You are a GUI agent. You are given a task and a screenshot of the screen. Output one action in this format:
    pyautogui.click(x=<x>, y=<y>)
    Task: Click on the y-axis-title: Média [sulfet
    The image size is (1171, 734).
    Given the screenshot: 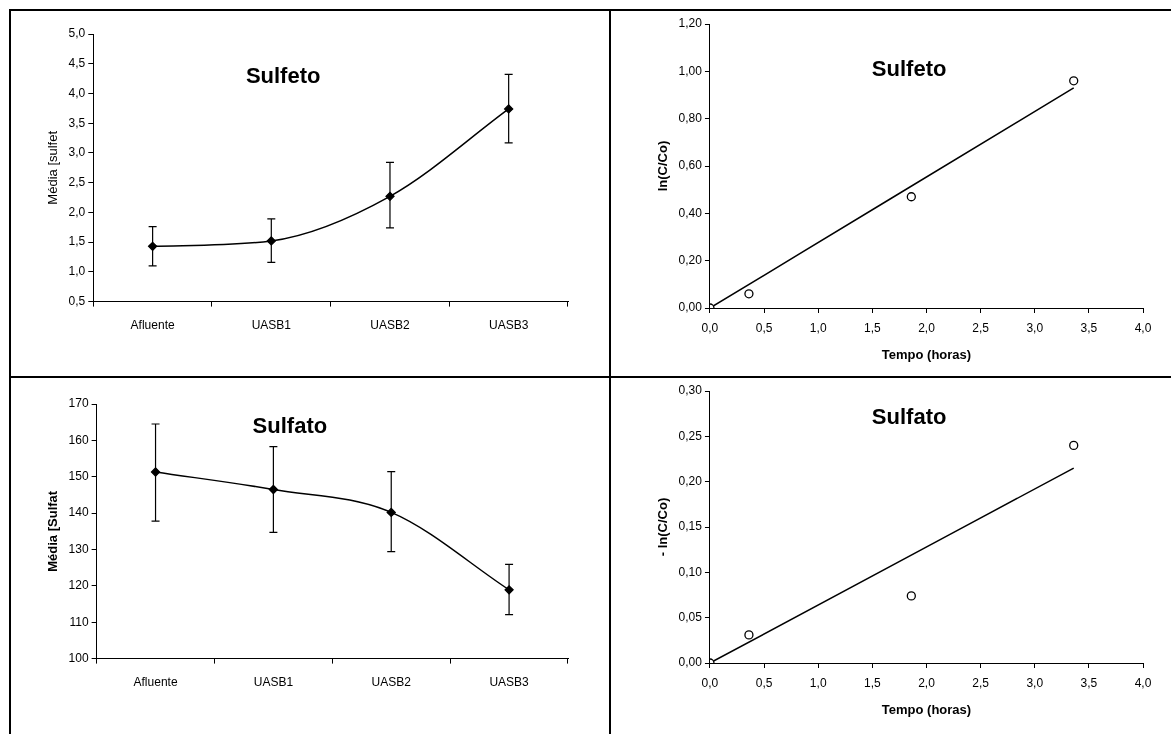 What is the action you would take?
    pyautogui.click(x=53, y=167)
    